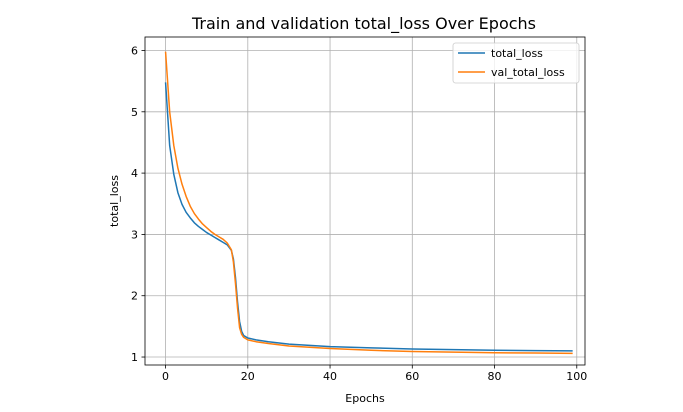 This screenshot has height=412, width=683. Describe the element at coordinates (516, 63) in the screenshot. I see `legend: total_loss val_total_loss` at that location.